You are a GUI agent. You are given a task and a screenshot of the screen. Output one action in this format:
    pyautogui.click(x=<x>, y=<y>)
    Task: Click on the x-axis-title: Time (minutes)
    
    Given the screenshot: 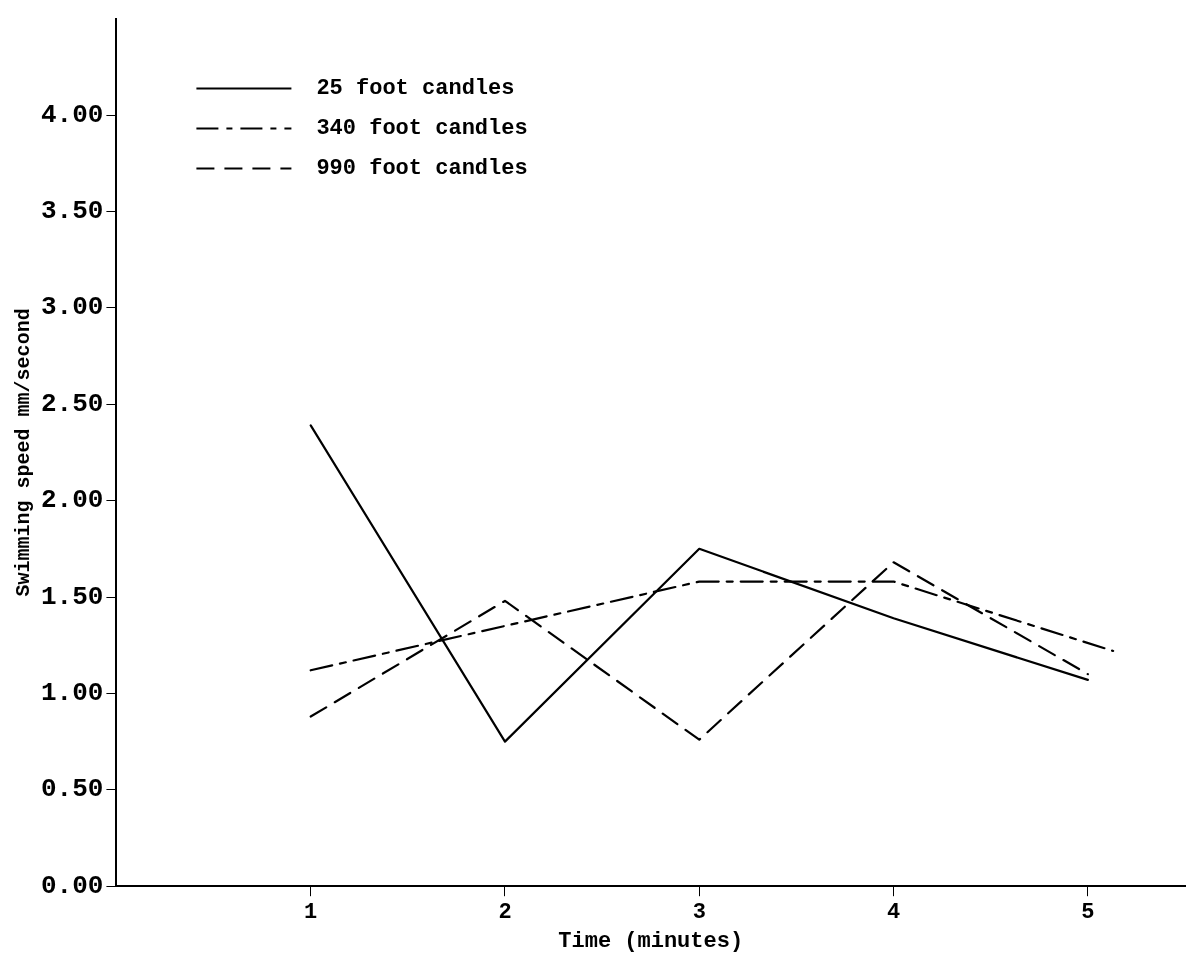 What is the action you would take?
    pyautogui.click(x=651, y=942)
    